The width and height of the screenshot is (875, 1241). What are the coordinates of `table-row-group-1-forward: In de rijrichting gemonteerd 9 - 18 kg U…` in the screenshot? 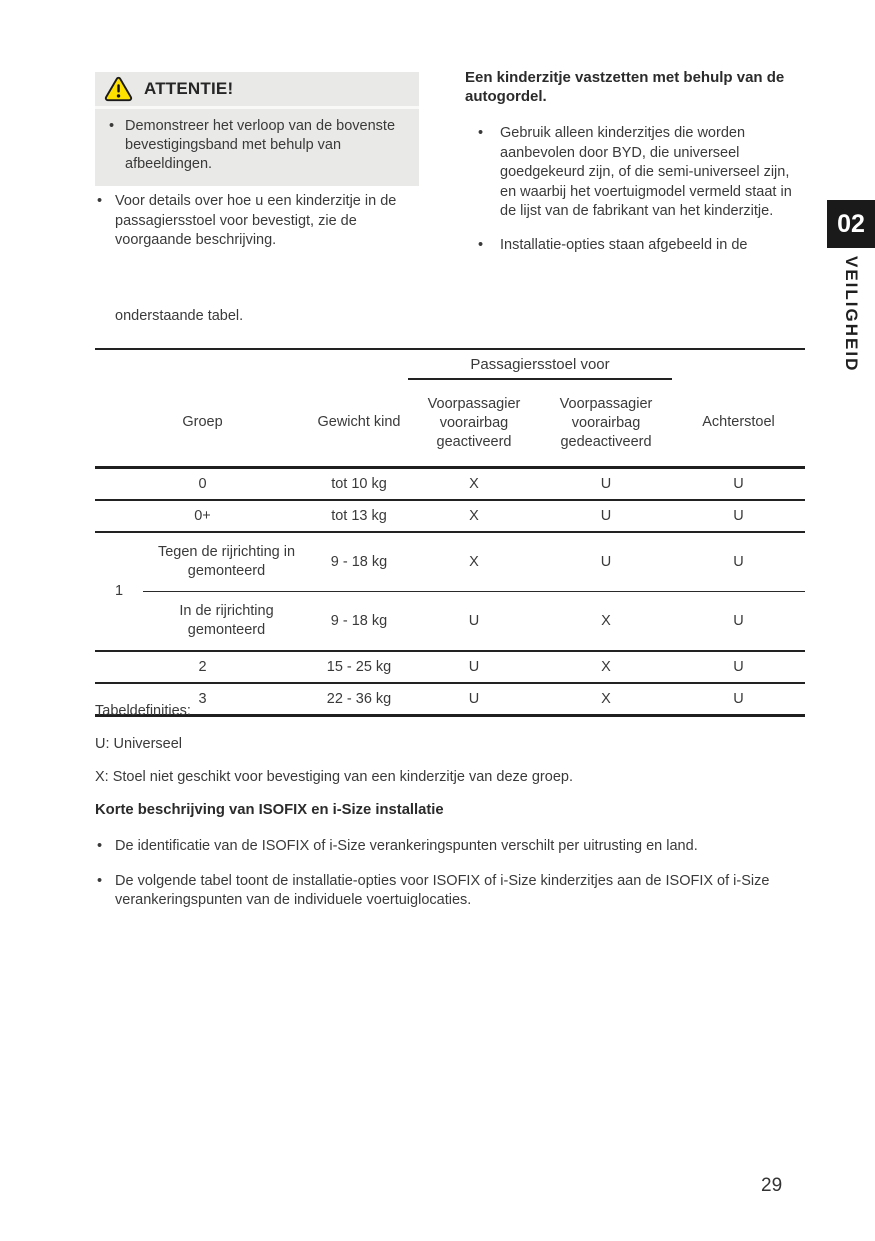 It's located at (450, 621).